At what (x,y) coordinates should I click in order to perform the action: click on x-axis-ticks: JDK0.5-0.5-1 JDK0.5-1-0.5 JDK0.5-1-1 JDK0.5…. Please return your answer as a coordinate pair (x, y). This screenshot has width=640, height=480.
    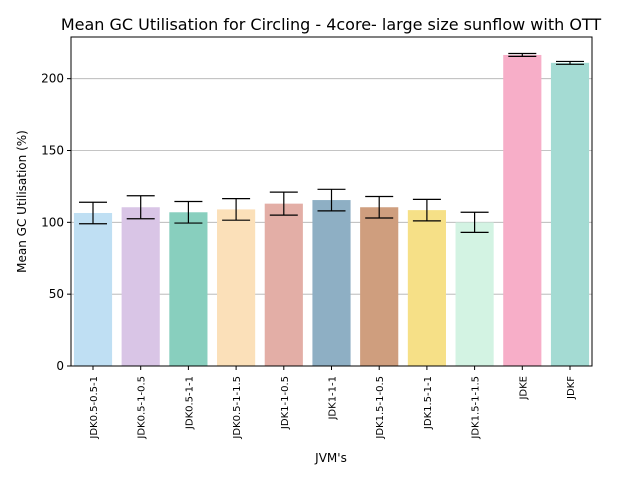
    Looking at the image, I should click on (333, 403).